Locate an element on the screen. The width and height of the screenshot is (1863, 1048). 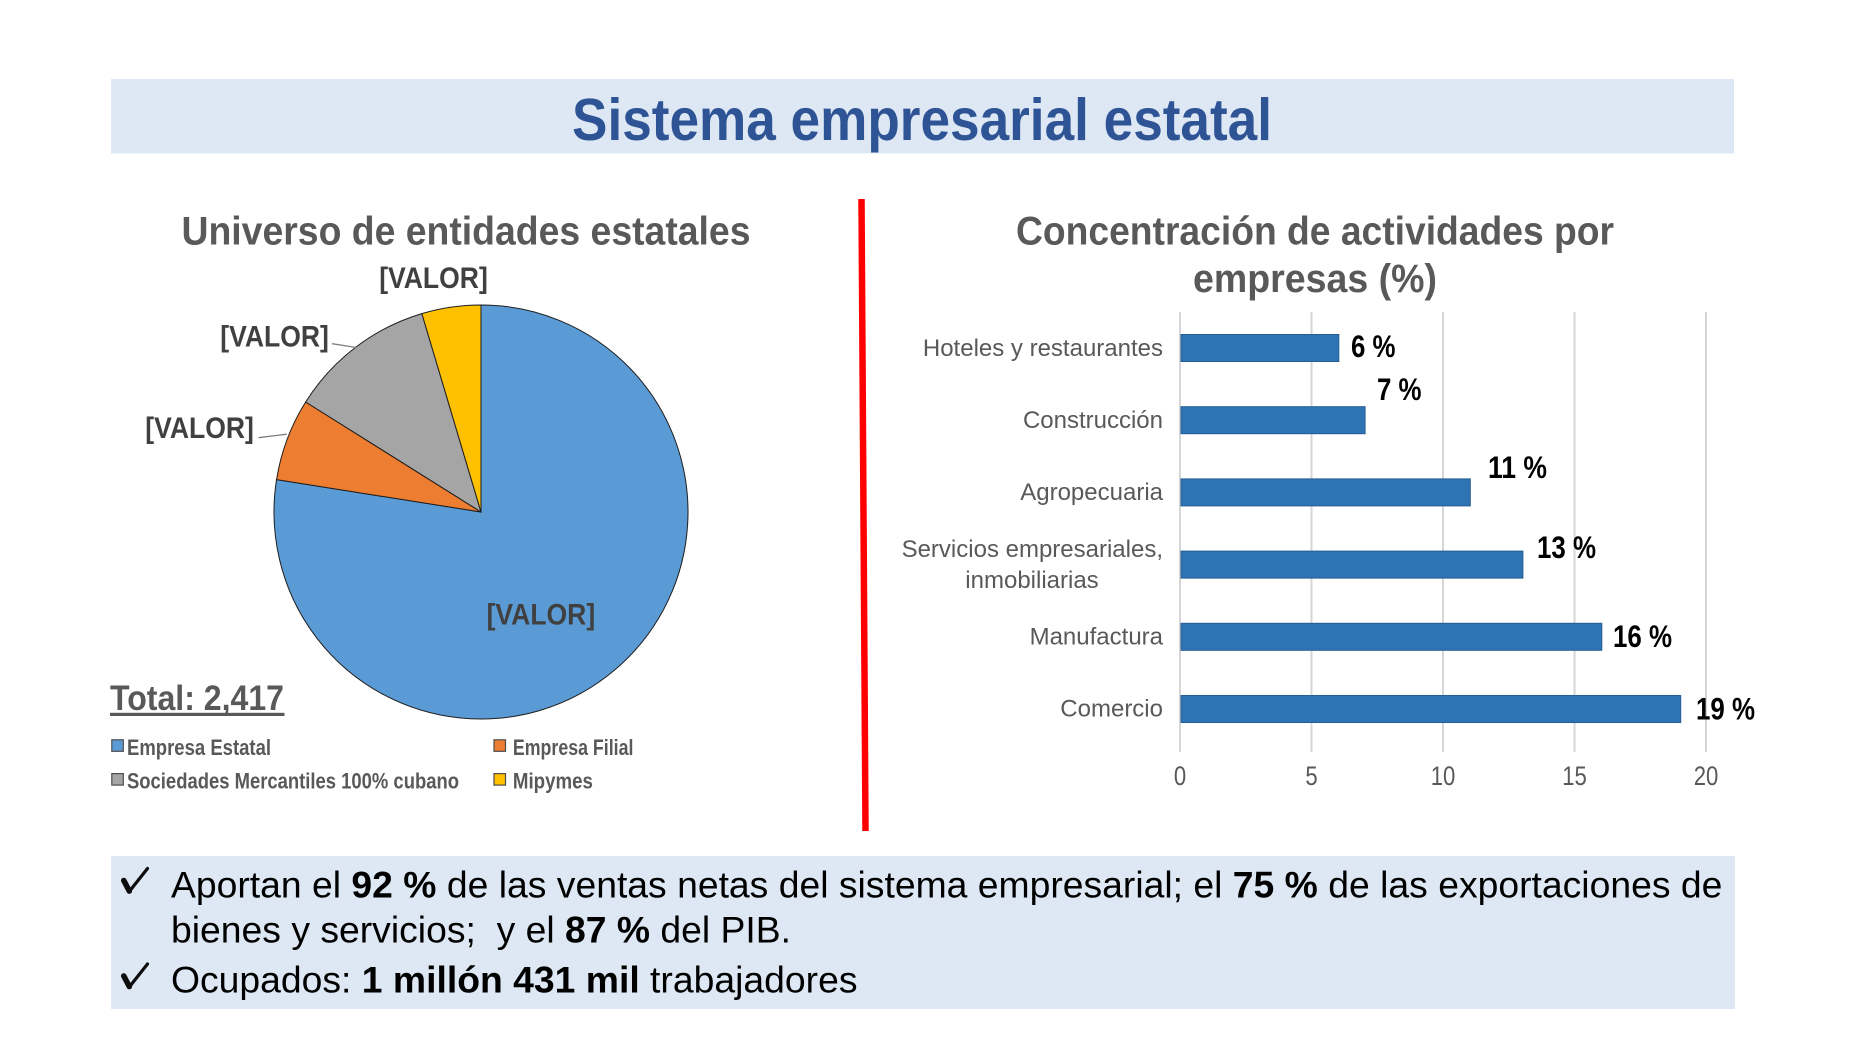
svg-text: Total: 2,417 is located at coordinates (197, 698).